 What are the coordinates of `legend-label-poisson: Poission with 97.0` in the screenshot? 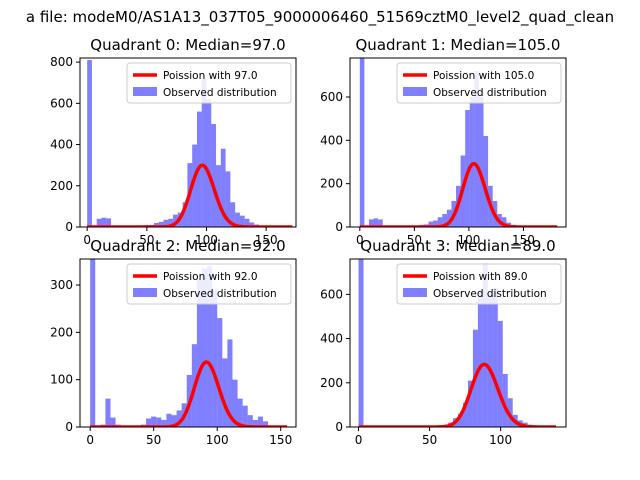 It's located at (210, 76).